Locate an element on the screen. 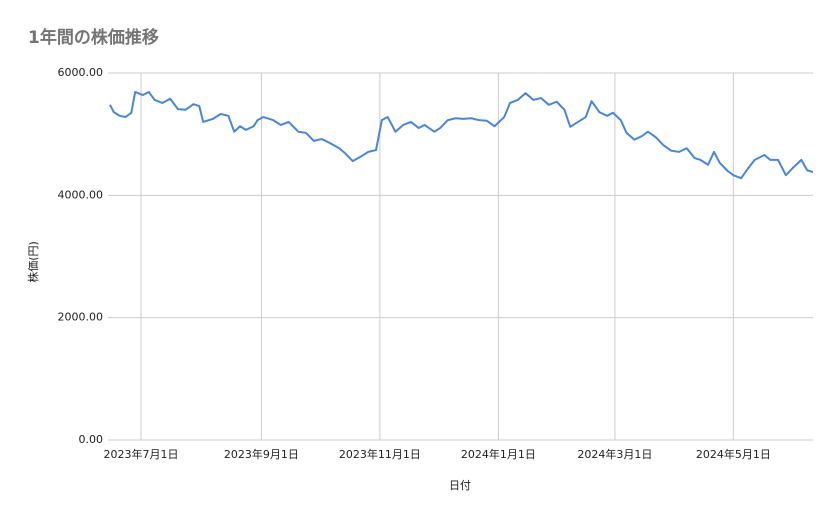 Image resolution: width=839 pixels, height=519 pixels. y-axis-title: 株価(円) is located at coordinates (33, 262).